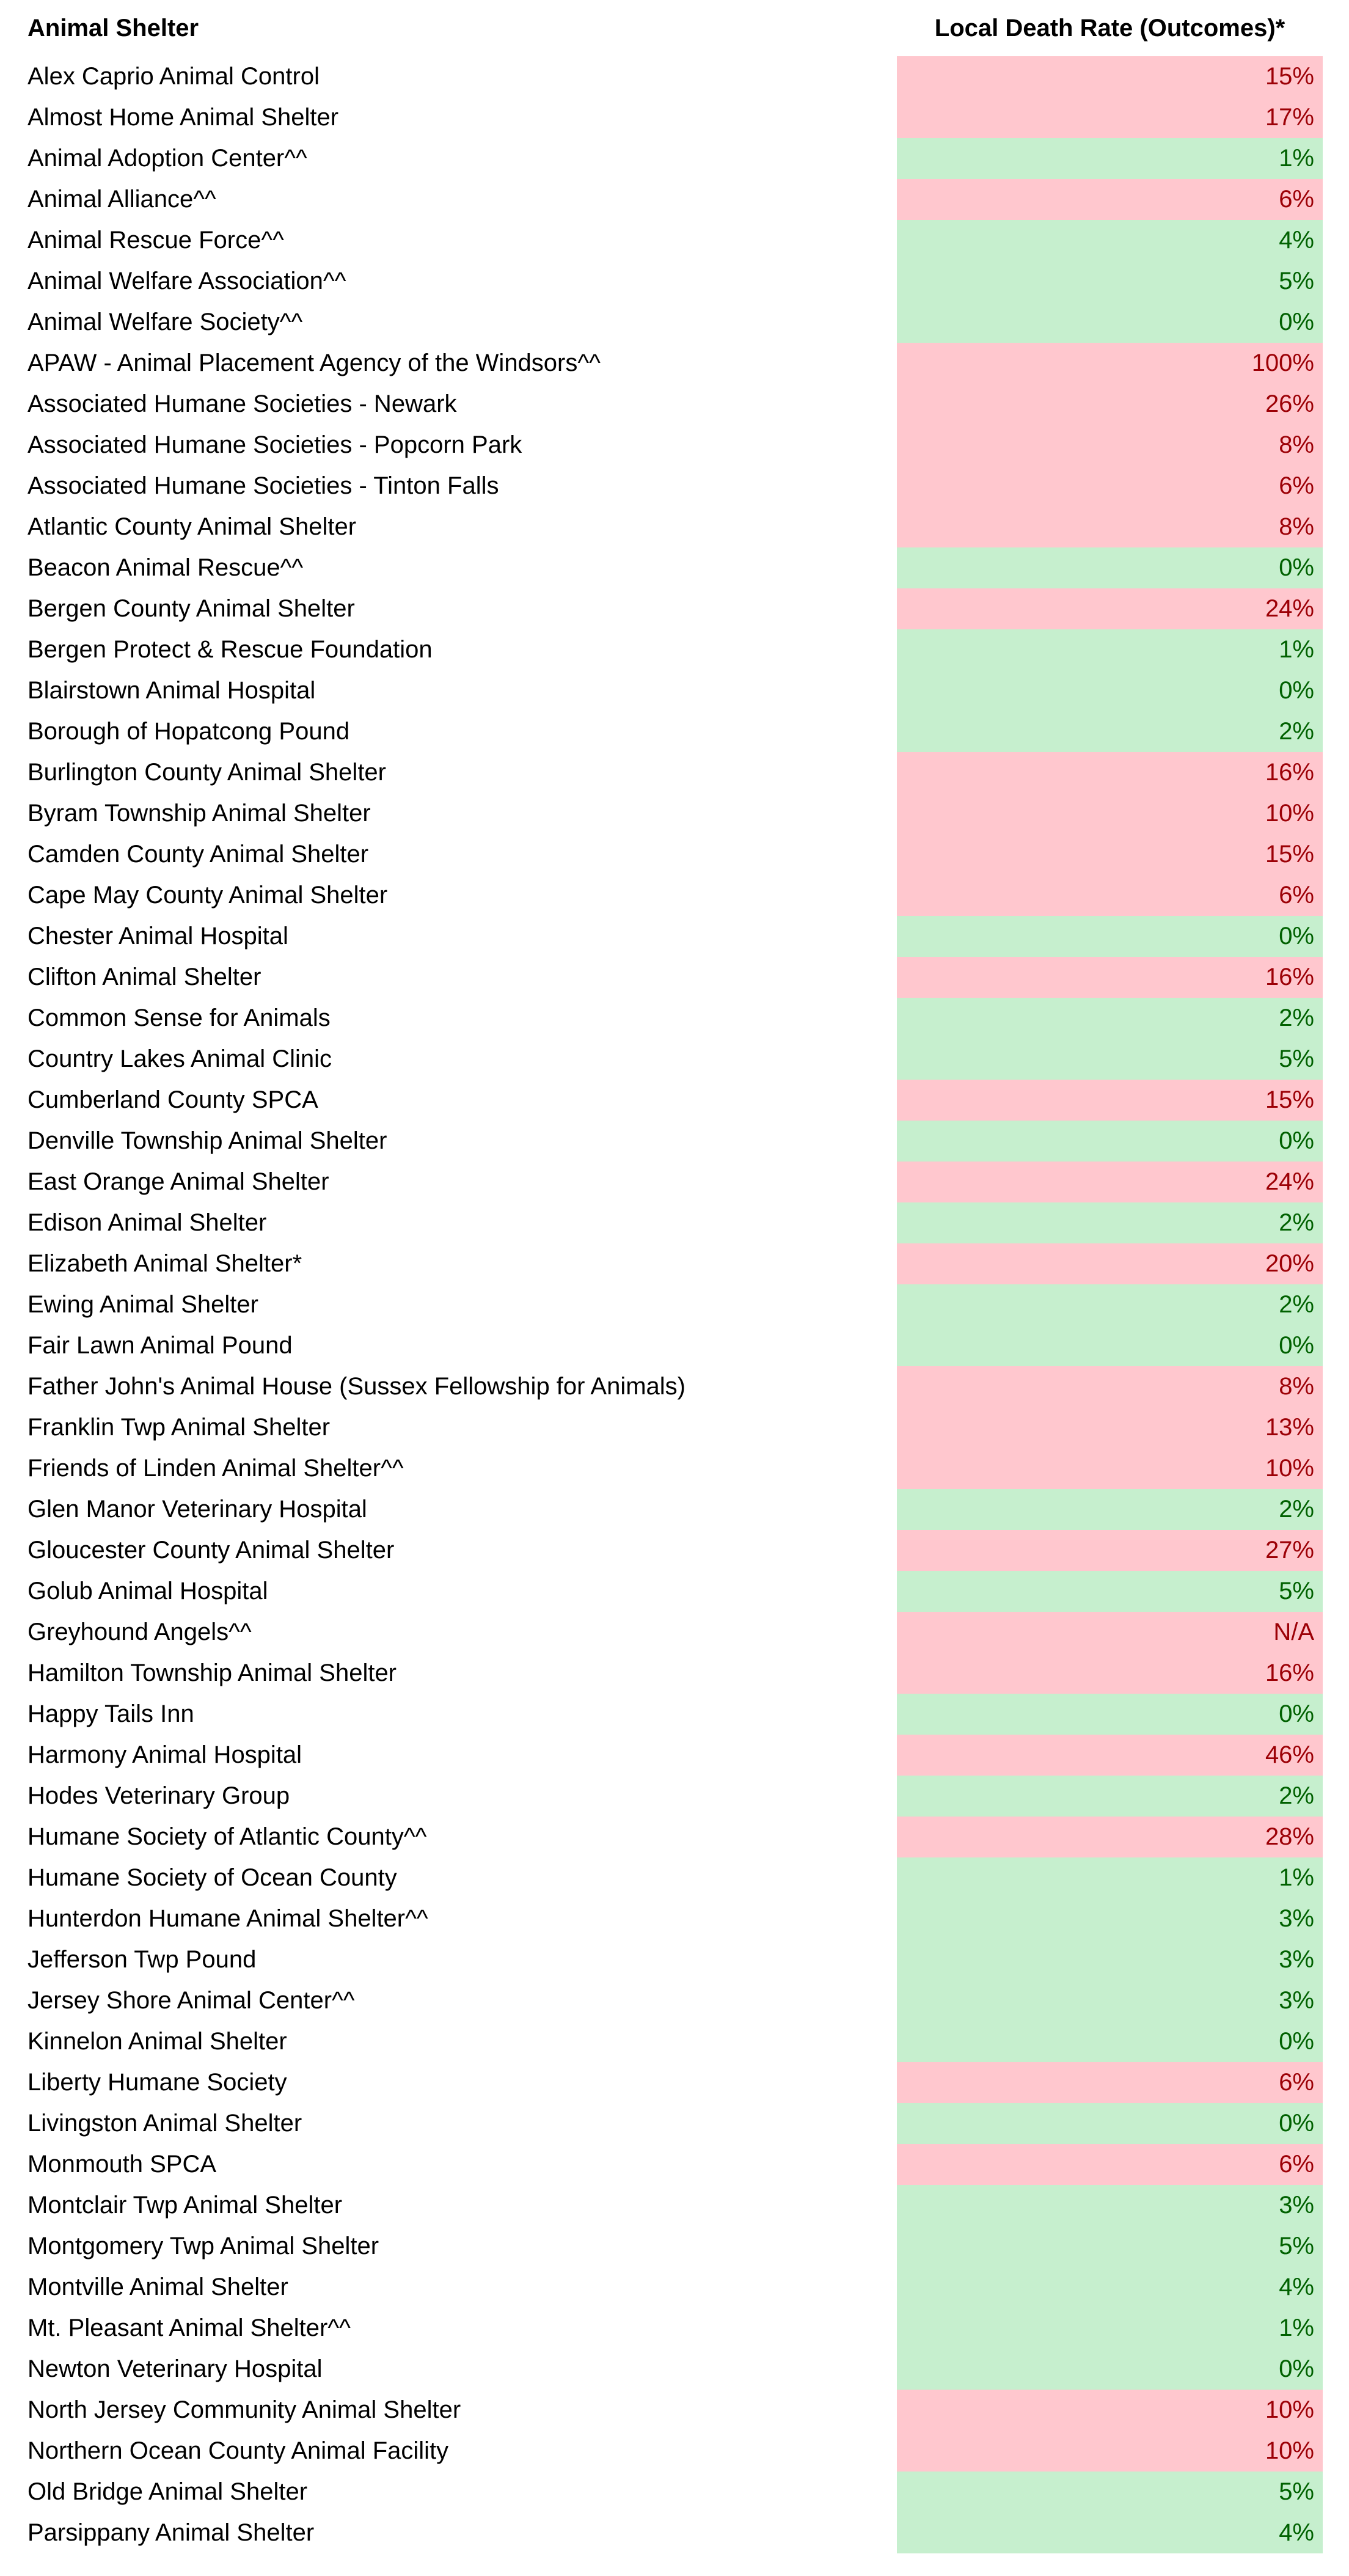 Image resolution: width=1349 pixels, height=2576 pixels. I want to click on death-rate-cell: 28%, so click(1110, 1837).